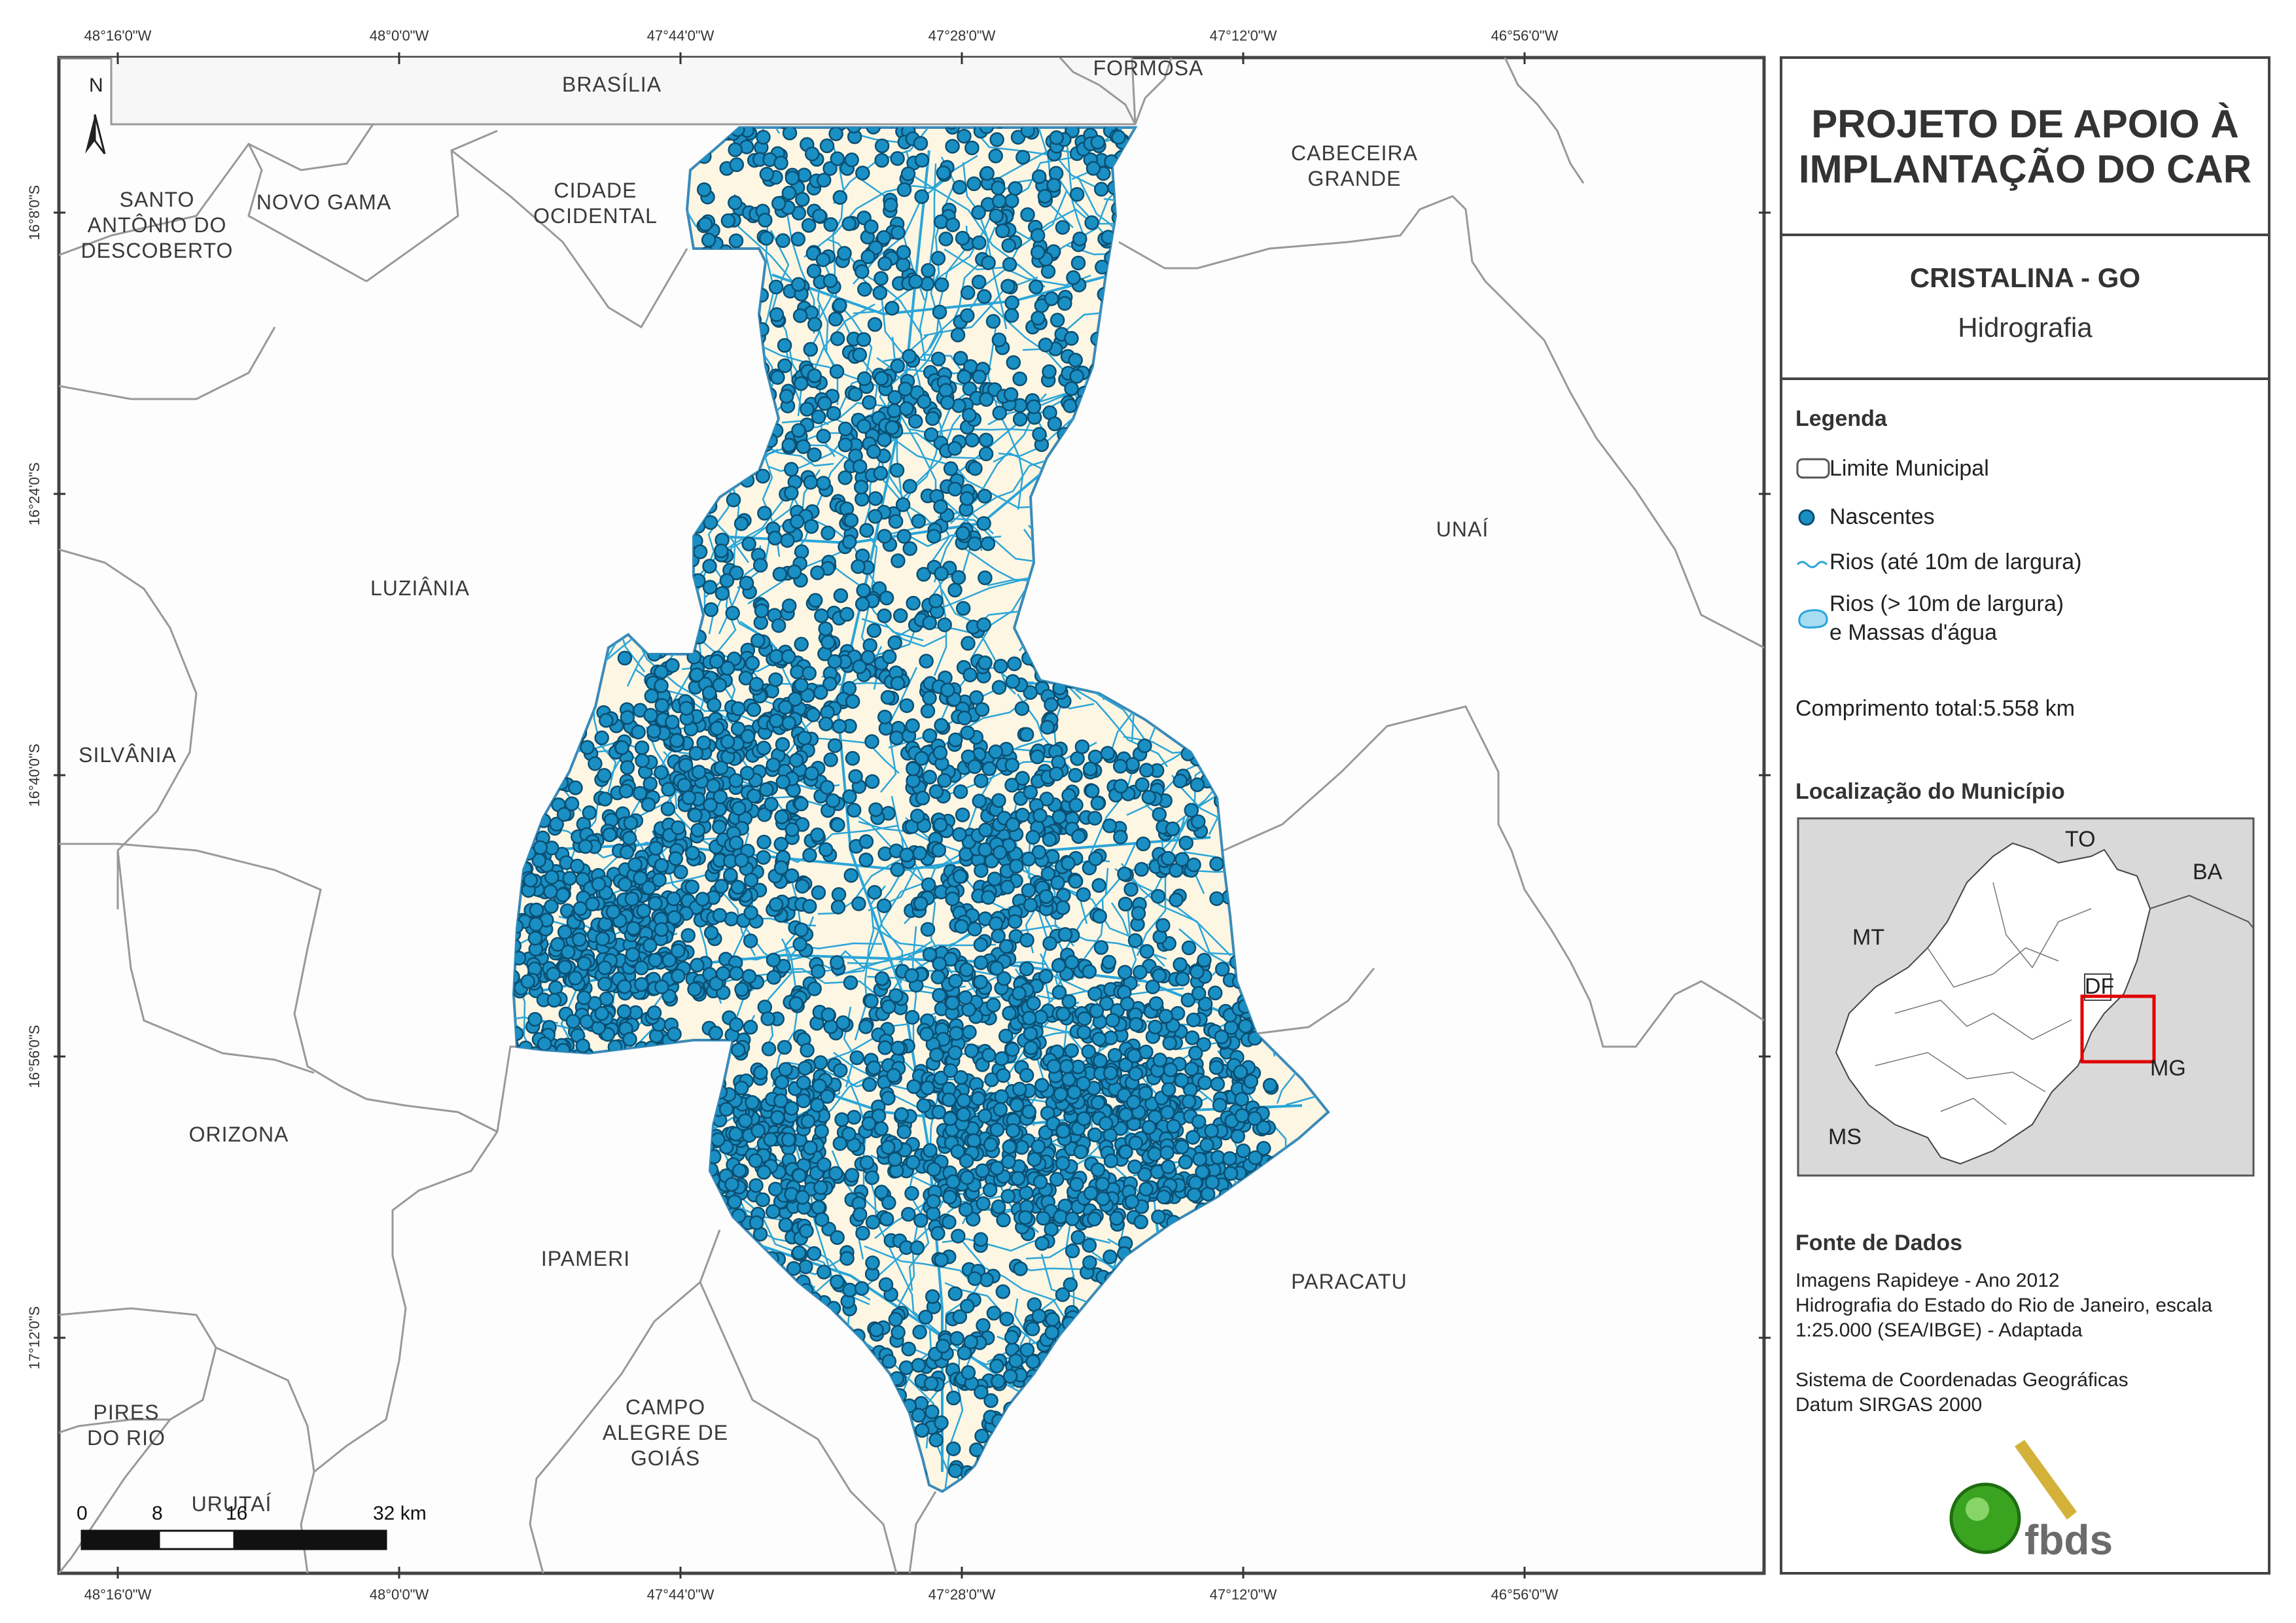 This screenshot has width=2296, height=1623. What do you see at coordinates (34, 494) in the screenshot?
I see `lat-label: 16°24'0"S` at bounding box center [34, 494].